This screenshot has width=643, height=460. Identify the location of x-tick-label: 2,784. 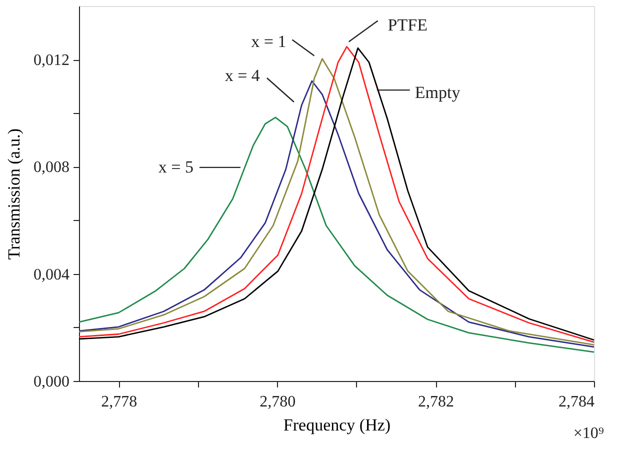
(576, 402).